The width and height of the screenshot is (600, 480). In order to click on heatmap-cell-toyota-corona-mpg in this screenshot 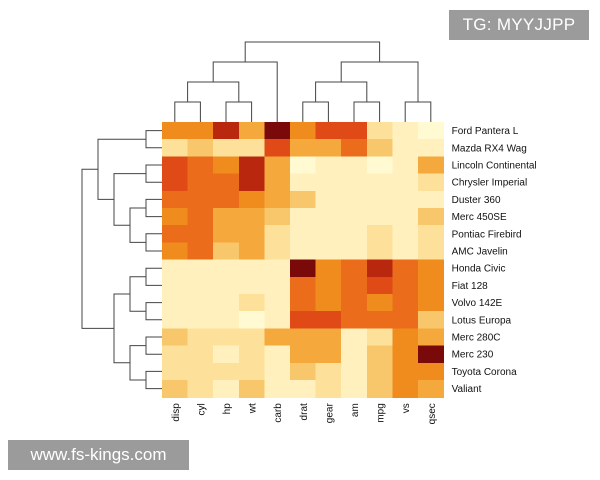, I will do `click(379, 371)`.